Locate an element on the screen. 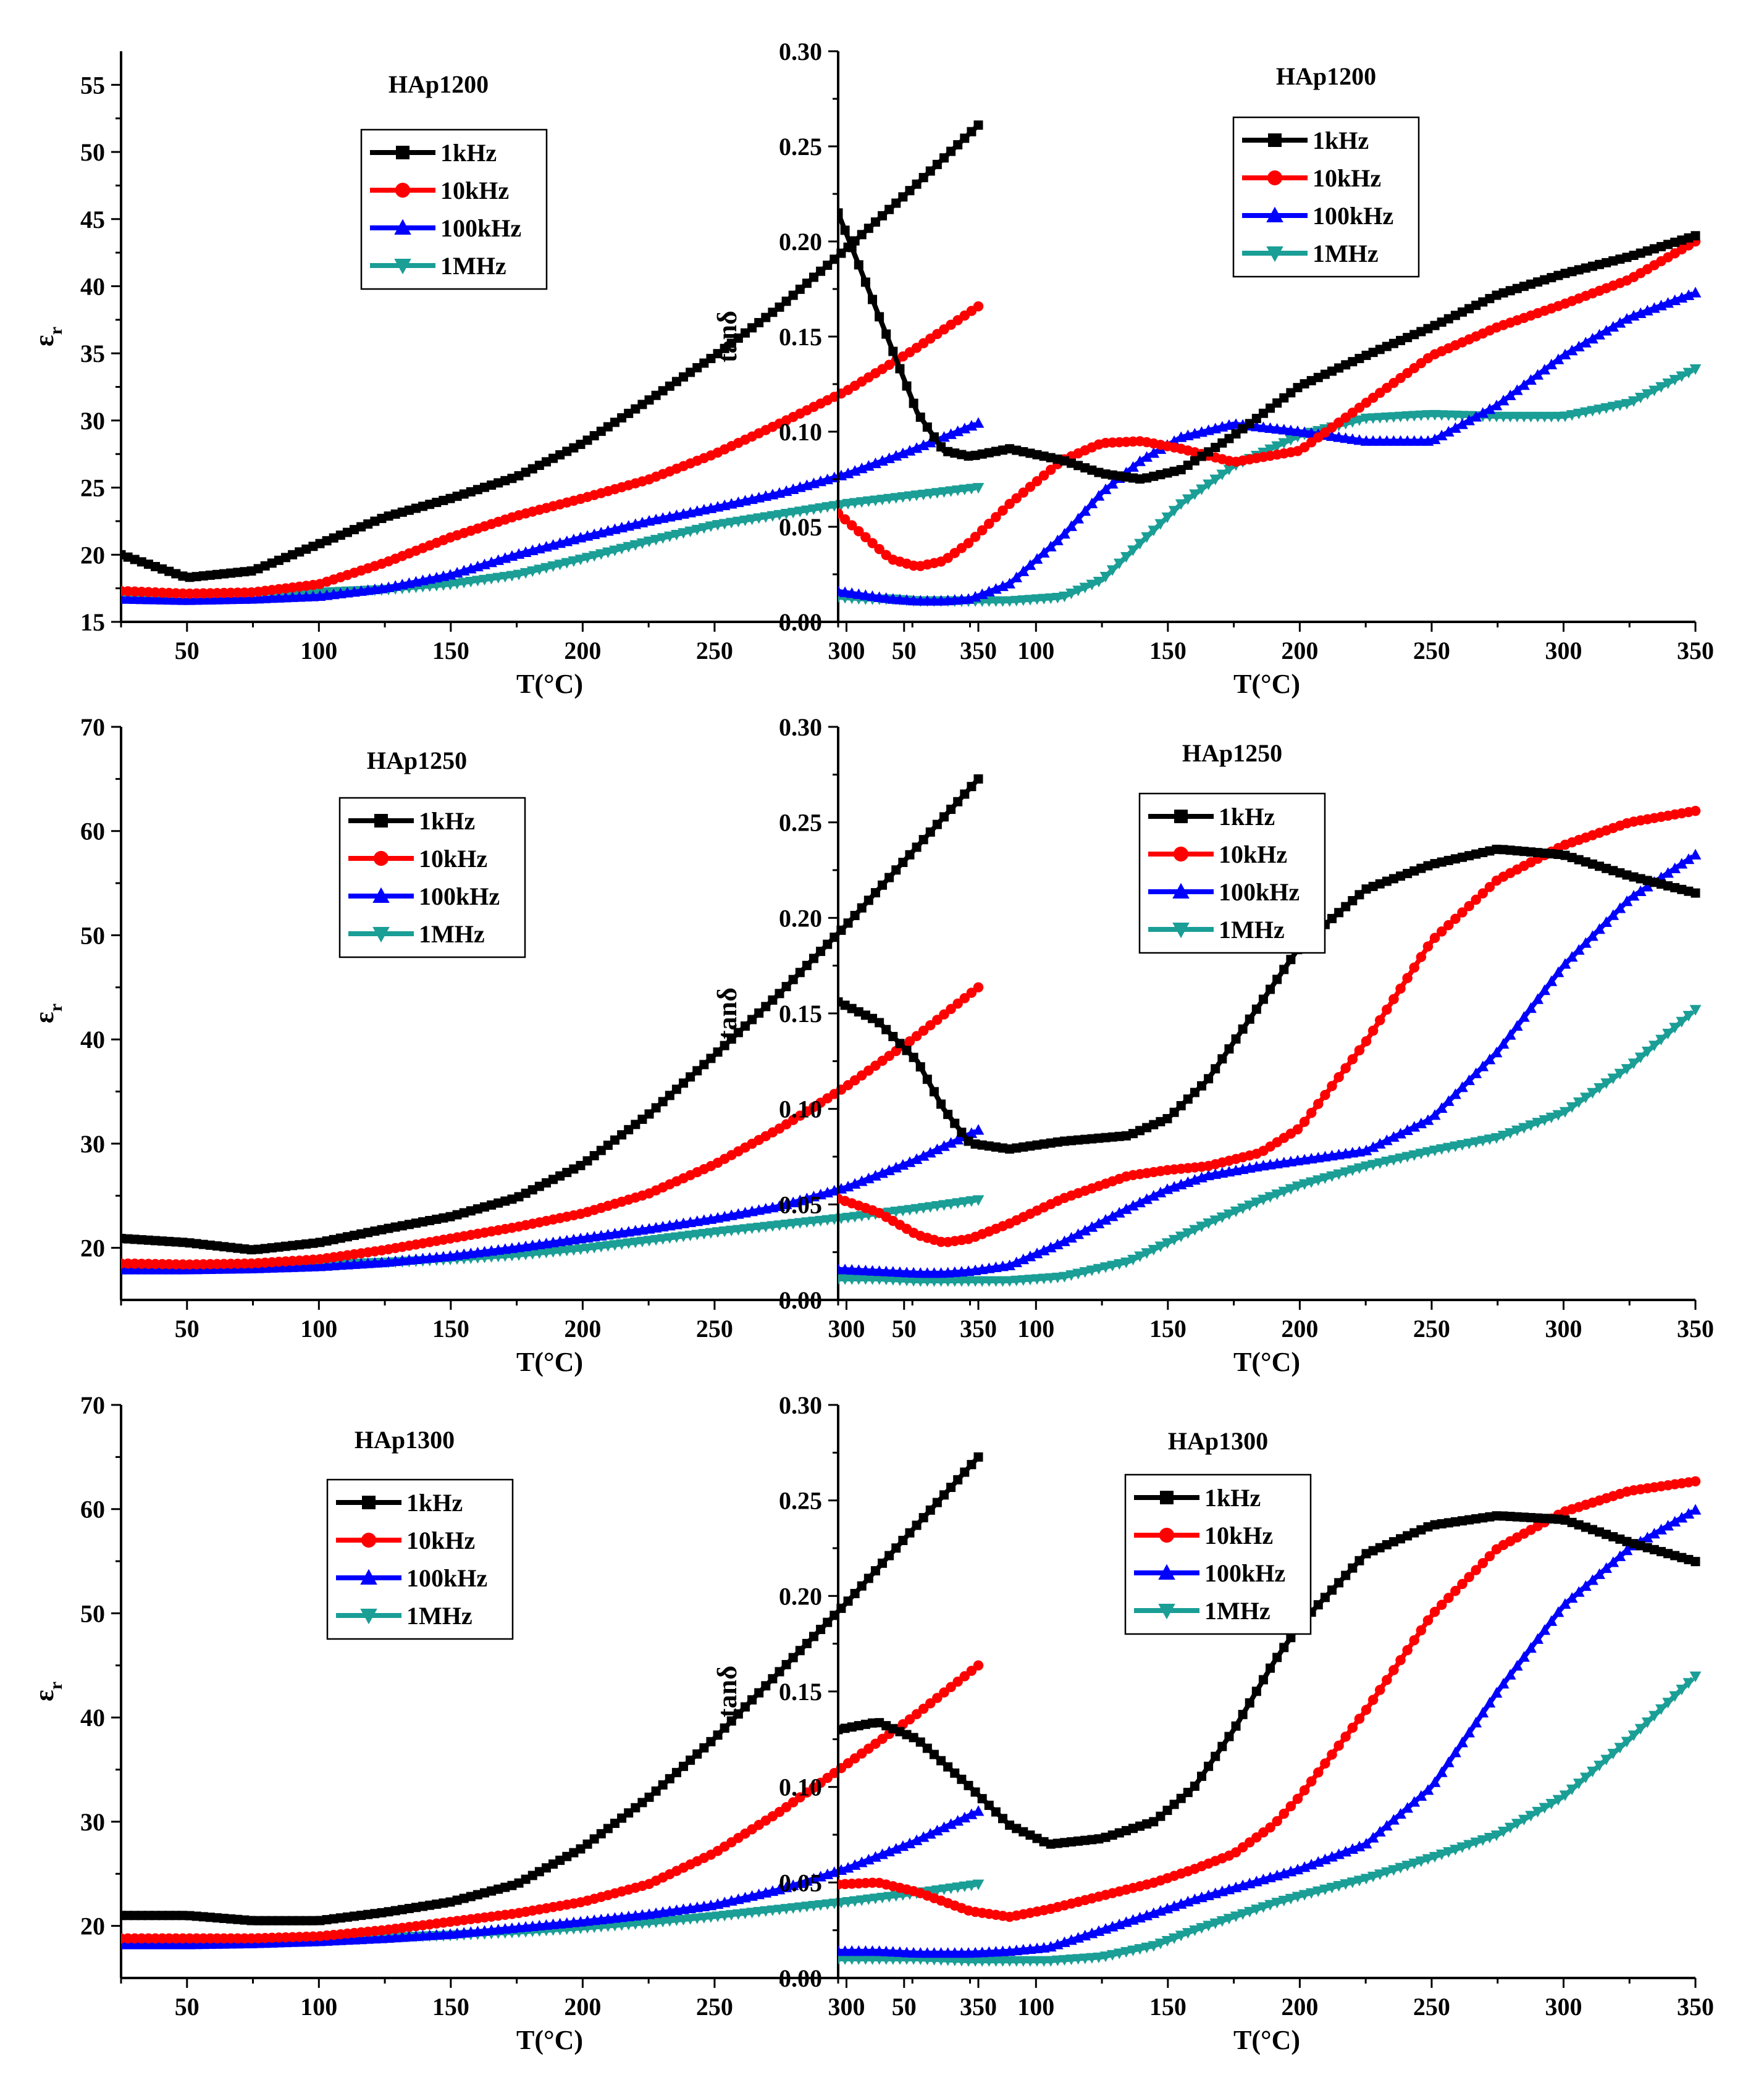 This screenshot has width=1764, height=2091. legend-label: 100kHz is located at coordinates (1244, 1573).